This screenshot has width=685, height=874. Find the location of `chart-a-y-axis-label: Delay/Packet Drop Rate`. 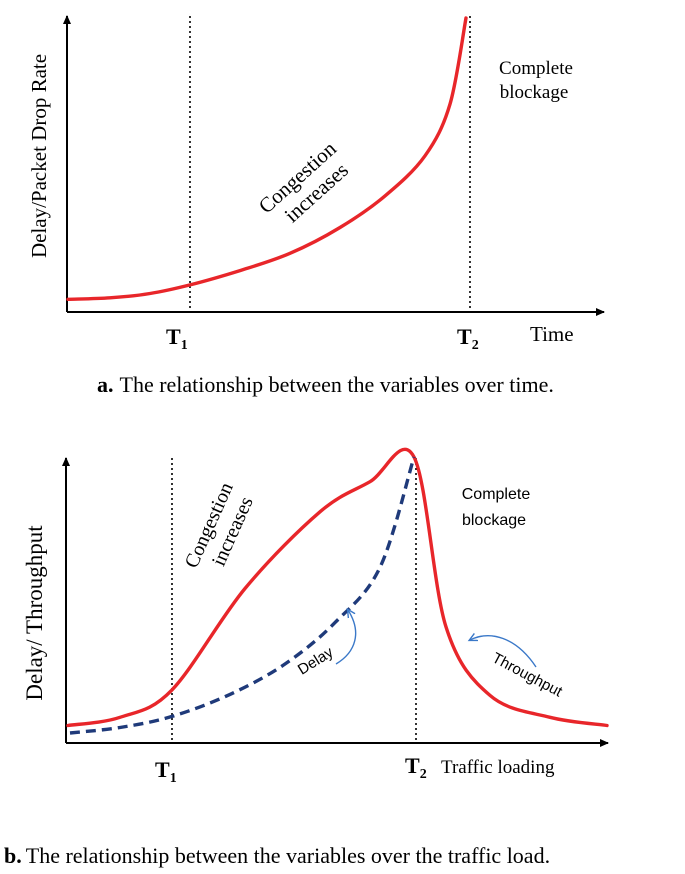

chart-a-y-axis-label: Delay/Packet Drop Rate is located at coordinates (39, 156).